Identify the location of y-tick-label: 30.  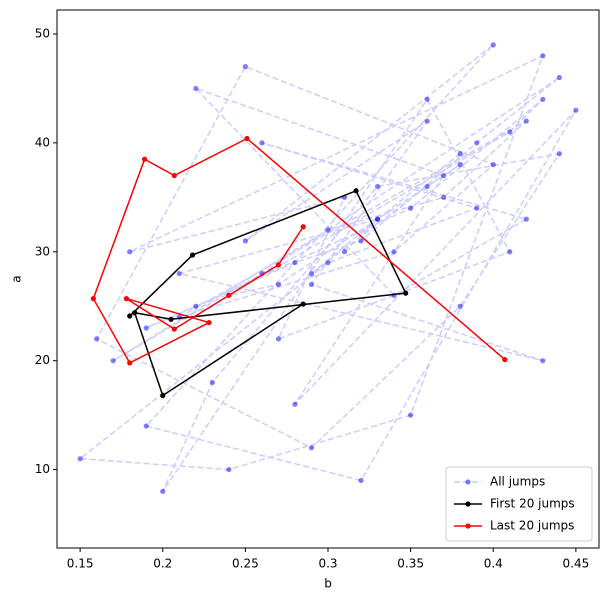
(42, 251).